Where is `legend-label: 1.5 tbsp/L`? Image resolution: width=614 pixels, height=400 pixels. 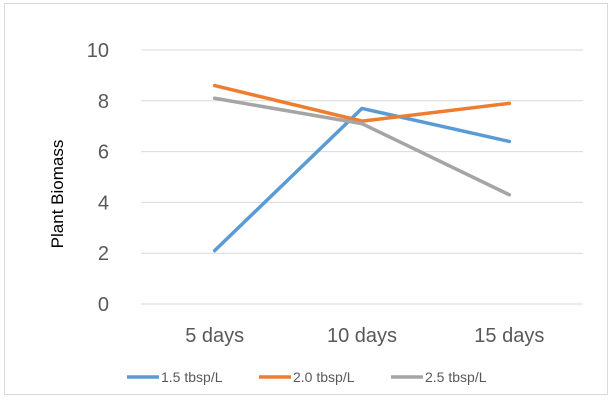
legend-label: 1.5 tbsp/L is located at coordinates (192, 377).